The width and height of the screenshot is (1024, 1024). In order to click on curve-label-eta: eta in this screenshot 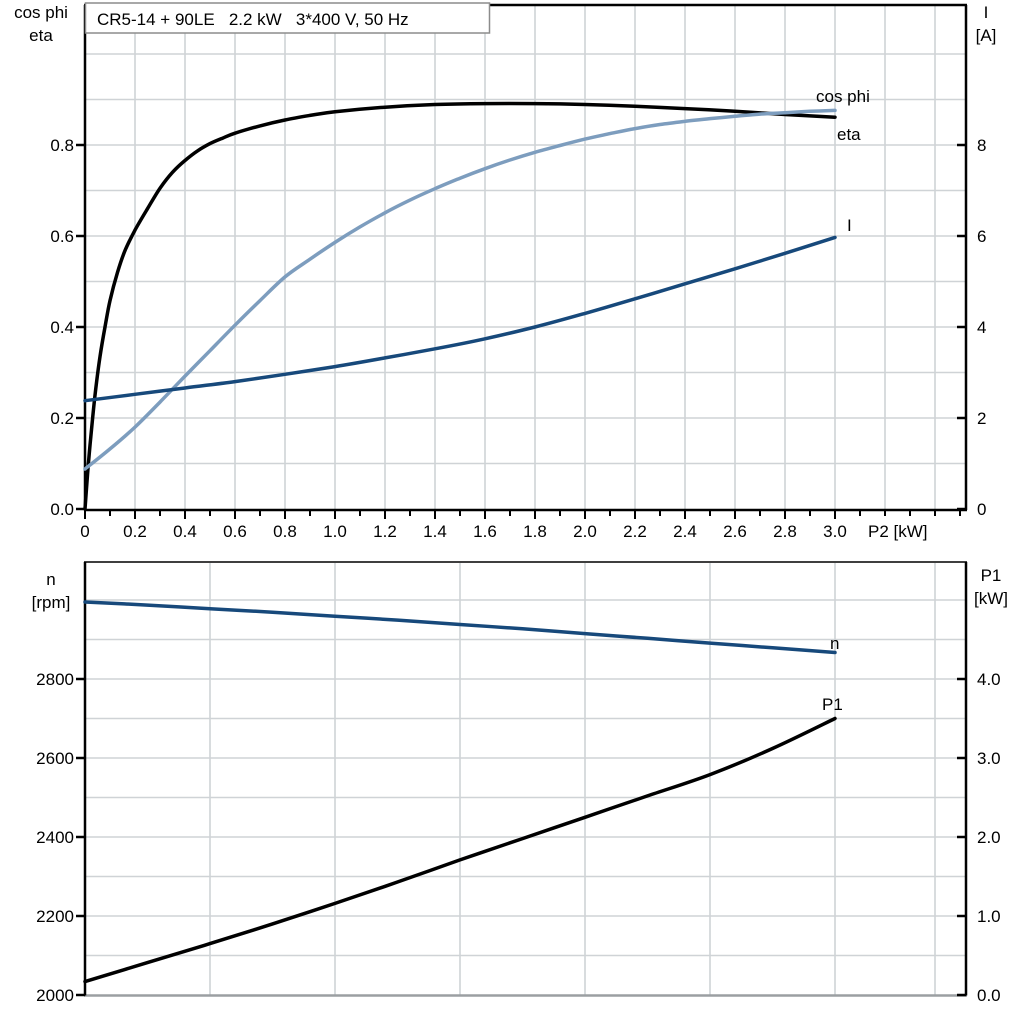, I will do `click(849, 134)`.